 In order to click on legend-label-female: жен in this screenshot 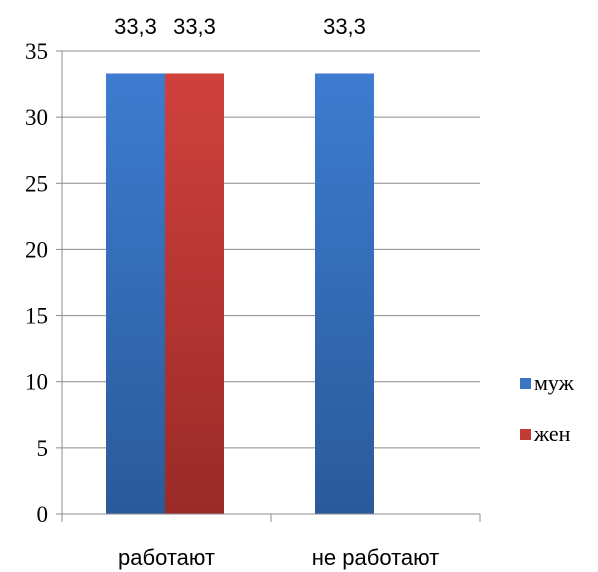, I will do `click(552, 433)`.